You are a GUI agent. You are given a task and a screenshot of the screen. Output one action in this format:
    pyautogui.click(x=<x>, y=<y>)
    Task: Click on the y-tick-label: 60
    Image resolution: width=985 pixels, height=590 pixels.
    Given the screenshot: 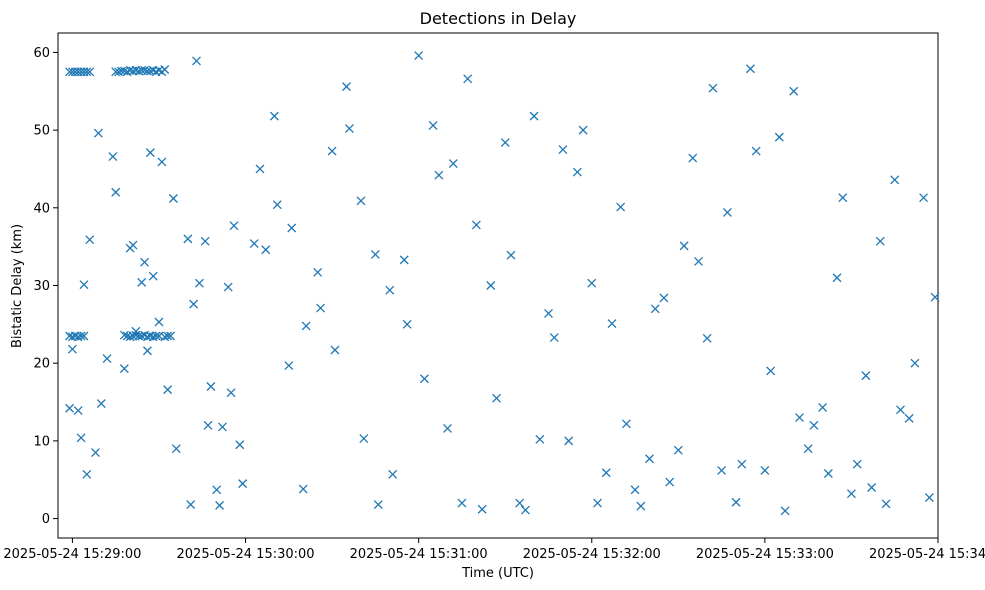 What is the action you would take?
    pyautogui.click(x=41, y=53)
    